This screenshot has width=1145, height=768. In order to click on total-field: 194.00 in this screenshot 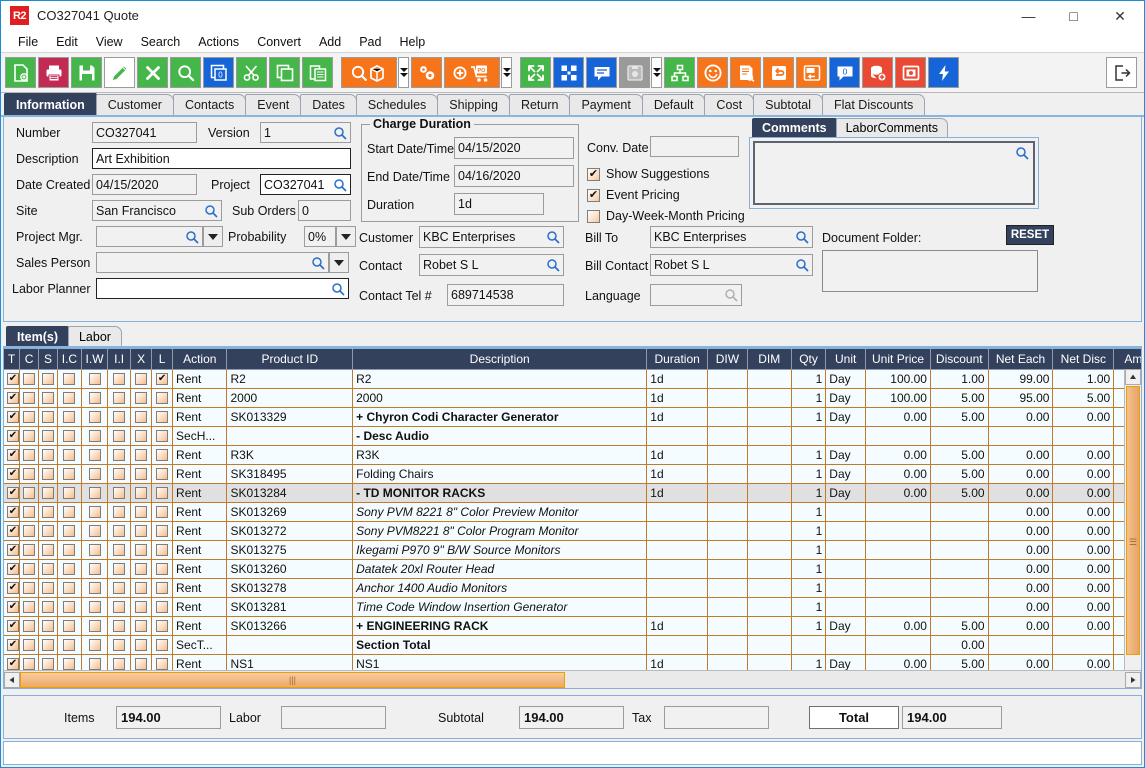, I will do `click(952, 717)`.